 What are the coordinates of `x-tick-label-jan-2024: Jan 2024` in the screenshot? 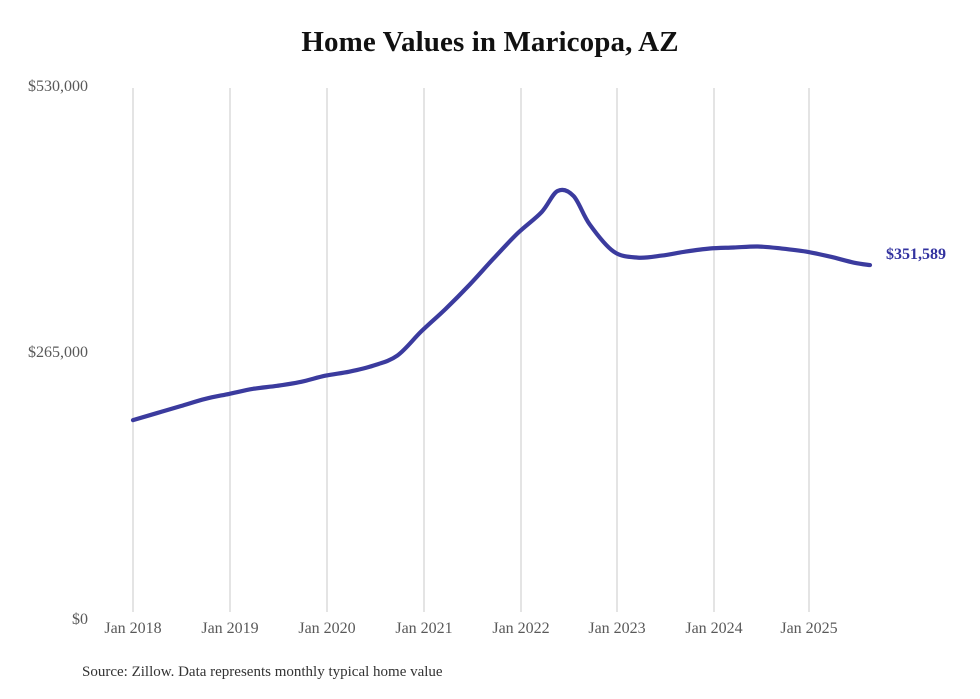 It's located at (714, 628).